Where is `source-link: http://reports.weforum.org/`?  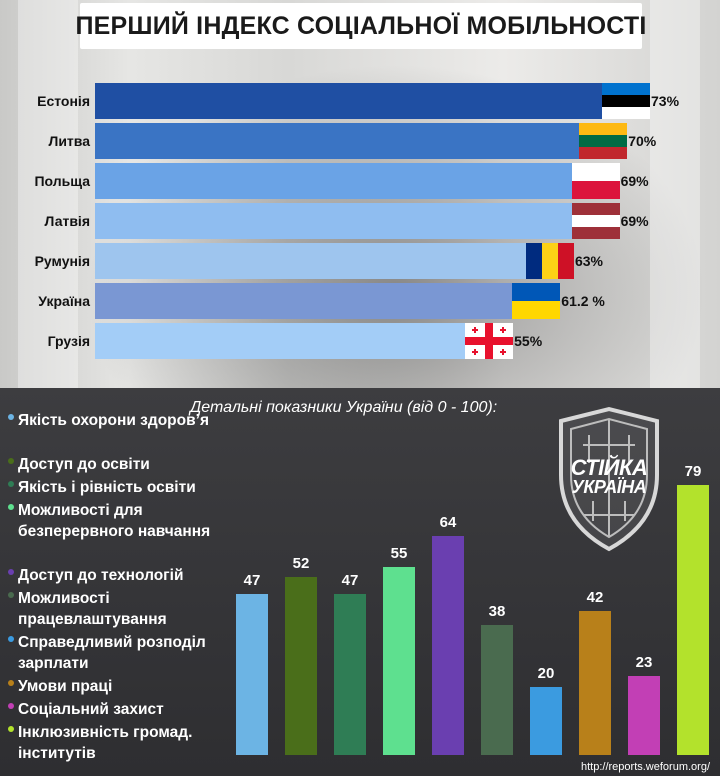 source-link: http://reports.weforum.org/ is located at coordinates (645, 767).